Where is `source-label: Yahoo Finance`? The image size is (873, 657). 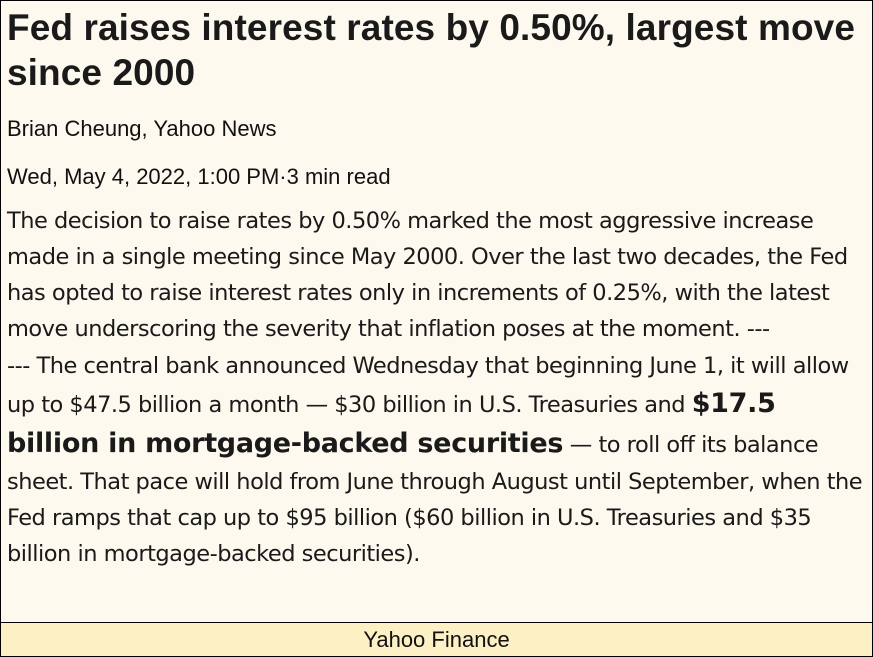 source-label: Yahoo Finance is located at coordinates (436, 639).